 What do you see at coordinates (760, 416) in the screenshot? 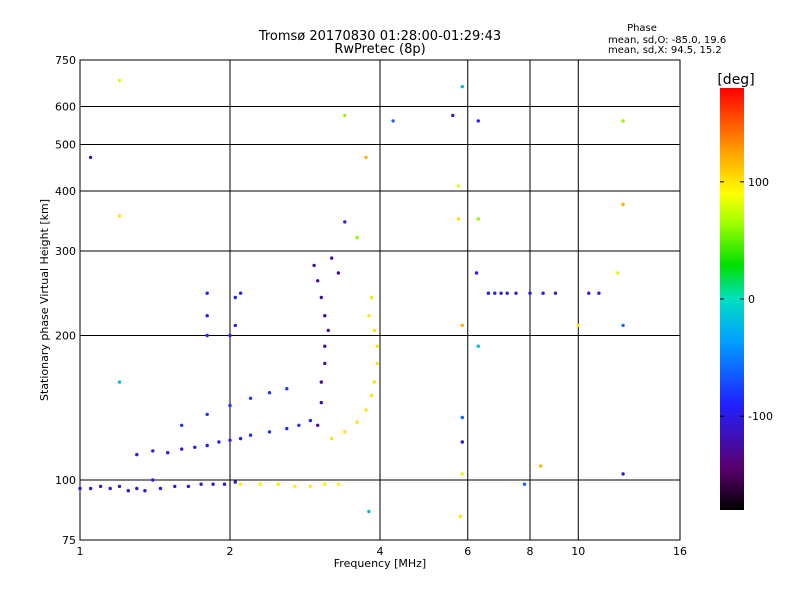
I see `colorbar-tick-label: -100` at bounding box center [760, 416].